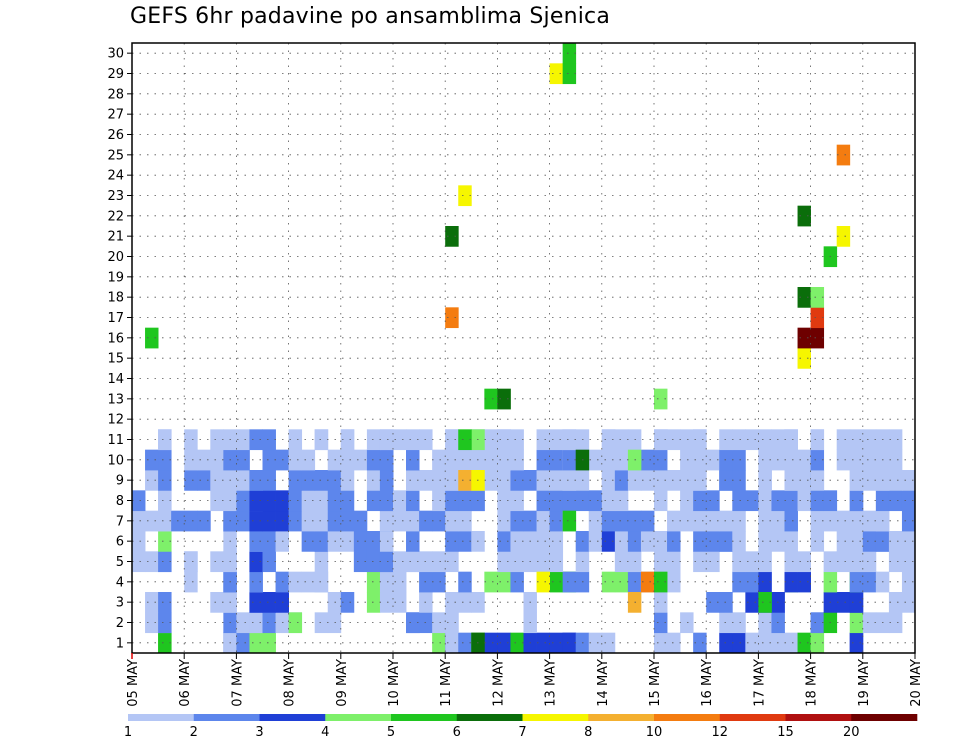 Image resolution: width=960 pixels, height=742 pixels. Describe the element at coordinates (115, 54) in the screenshot. I see `y-tick-label: 30` at that location.